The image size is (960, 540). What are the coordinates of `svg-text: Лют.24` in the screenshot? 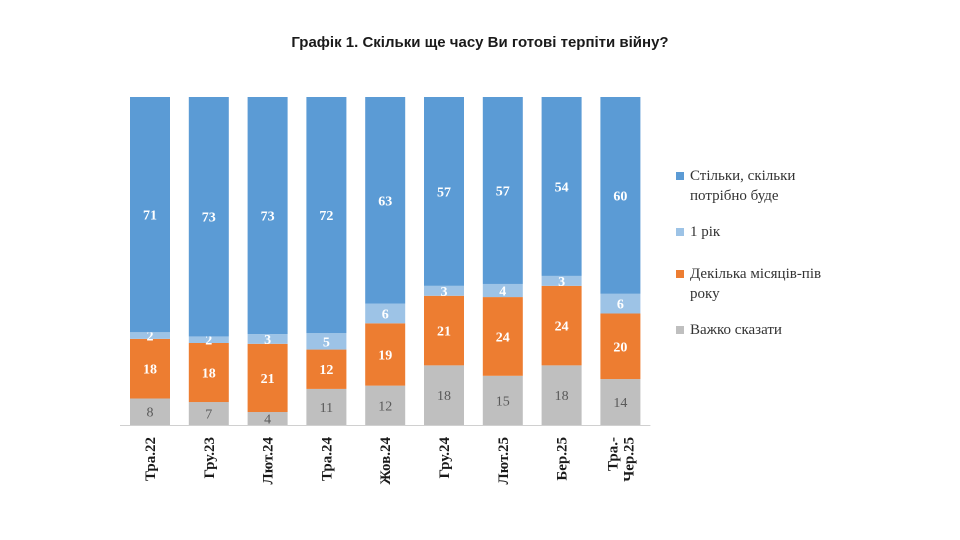 It's located at (269, 461).